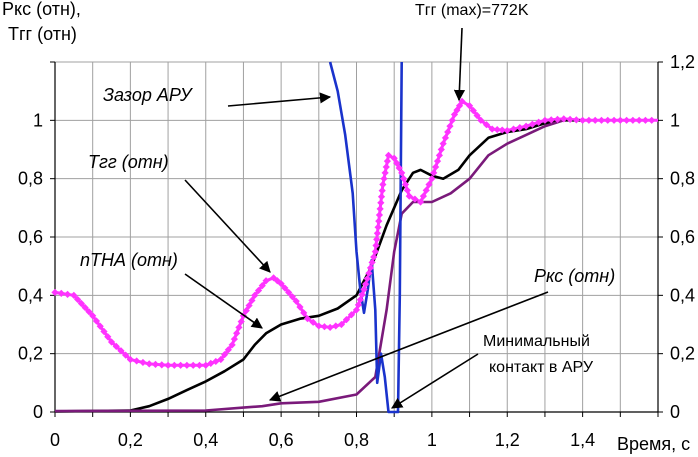 The image size is (698, 457). I want to click on annotation-min-contact-line1: Минимальный, so click(536, 341).